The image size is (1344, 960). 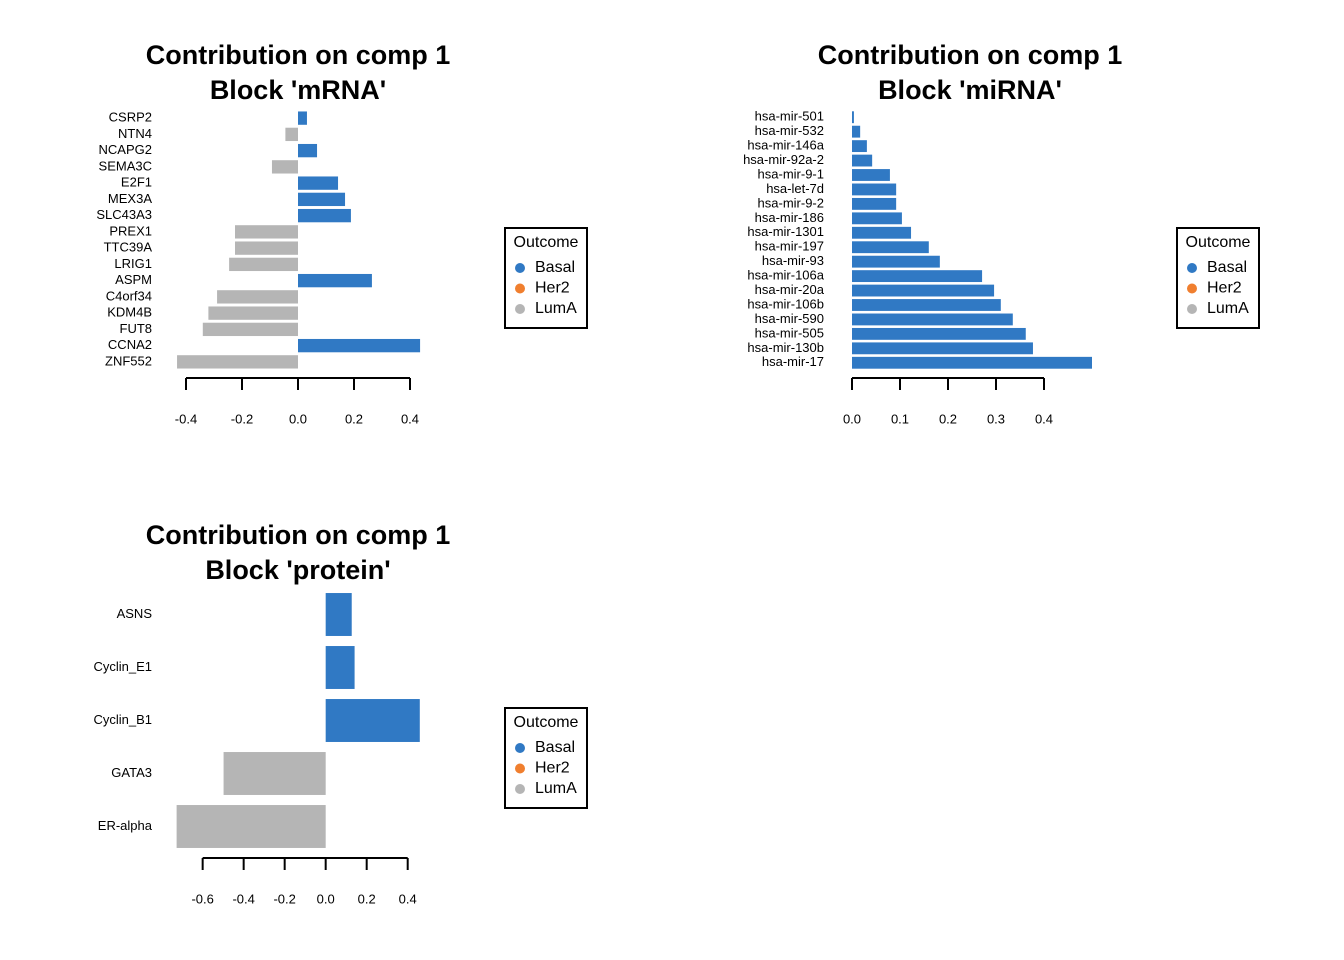 What do you see at coordinates (125, 825) in the screenshot?
I see `category-label: ER-alpha` at bounding box center [125, 825].